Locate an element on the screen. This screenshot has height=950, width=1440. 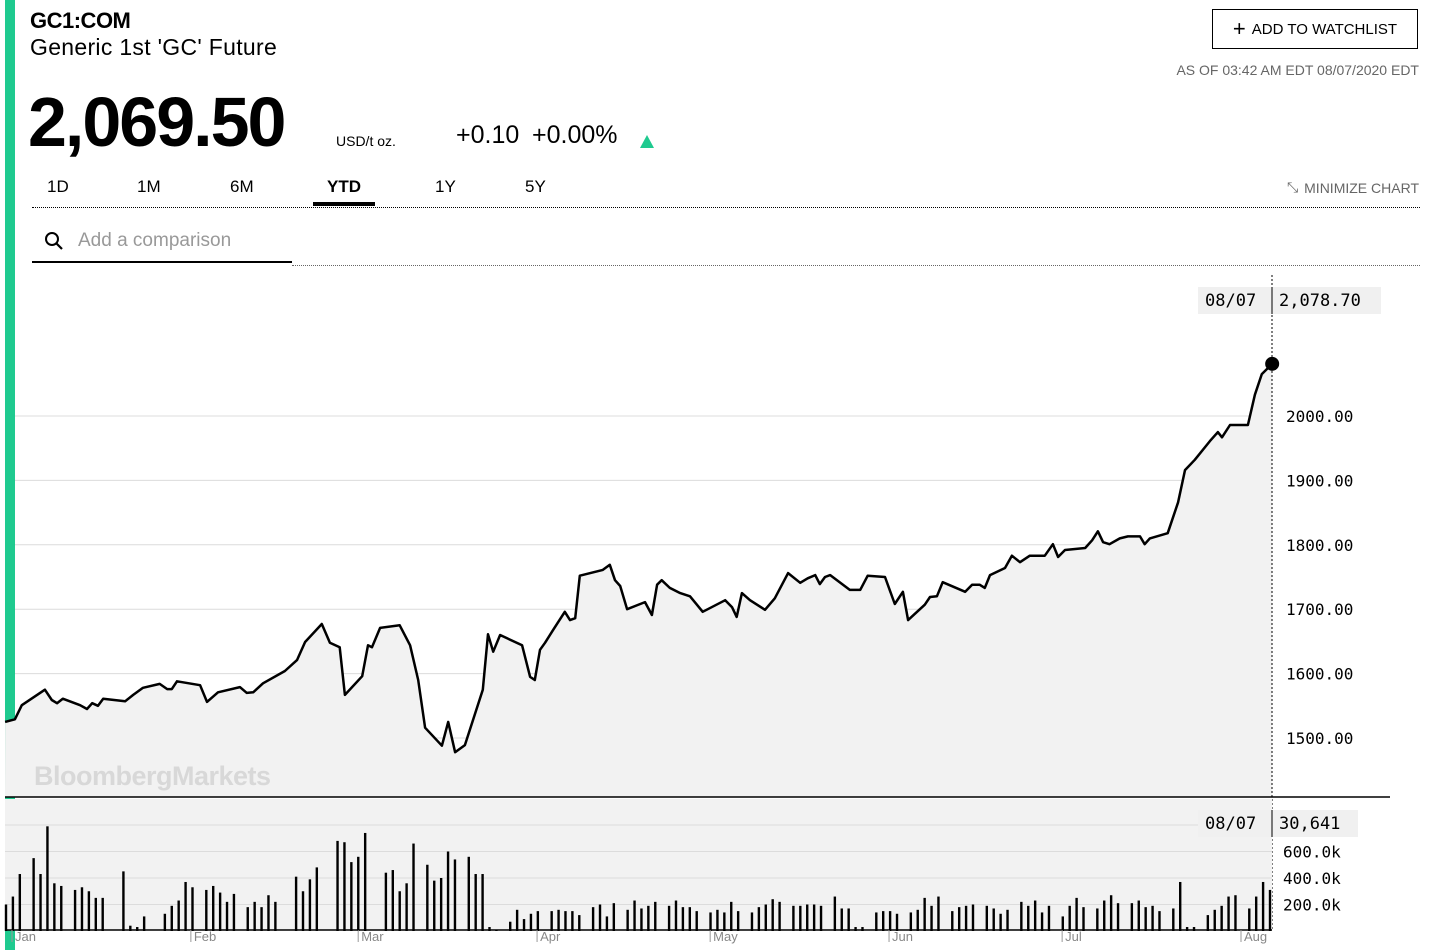
search-icon is located at coordinates (54, 241).